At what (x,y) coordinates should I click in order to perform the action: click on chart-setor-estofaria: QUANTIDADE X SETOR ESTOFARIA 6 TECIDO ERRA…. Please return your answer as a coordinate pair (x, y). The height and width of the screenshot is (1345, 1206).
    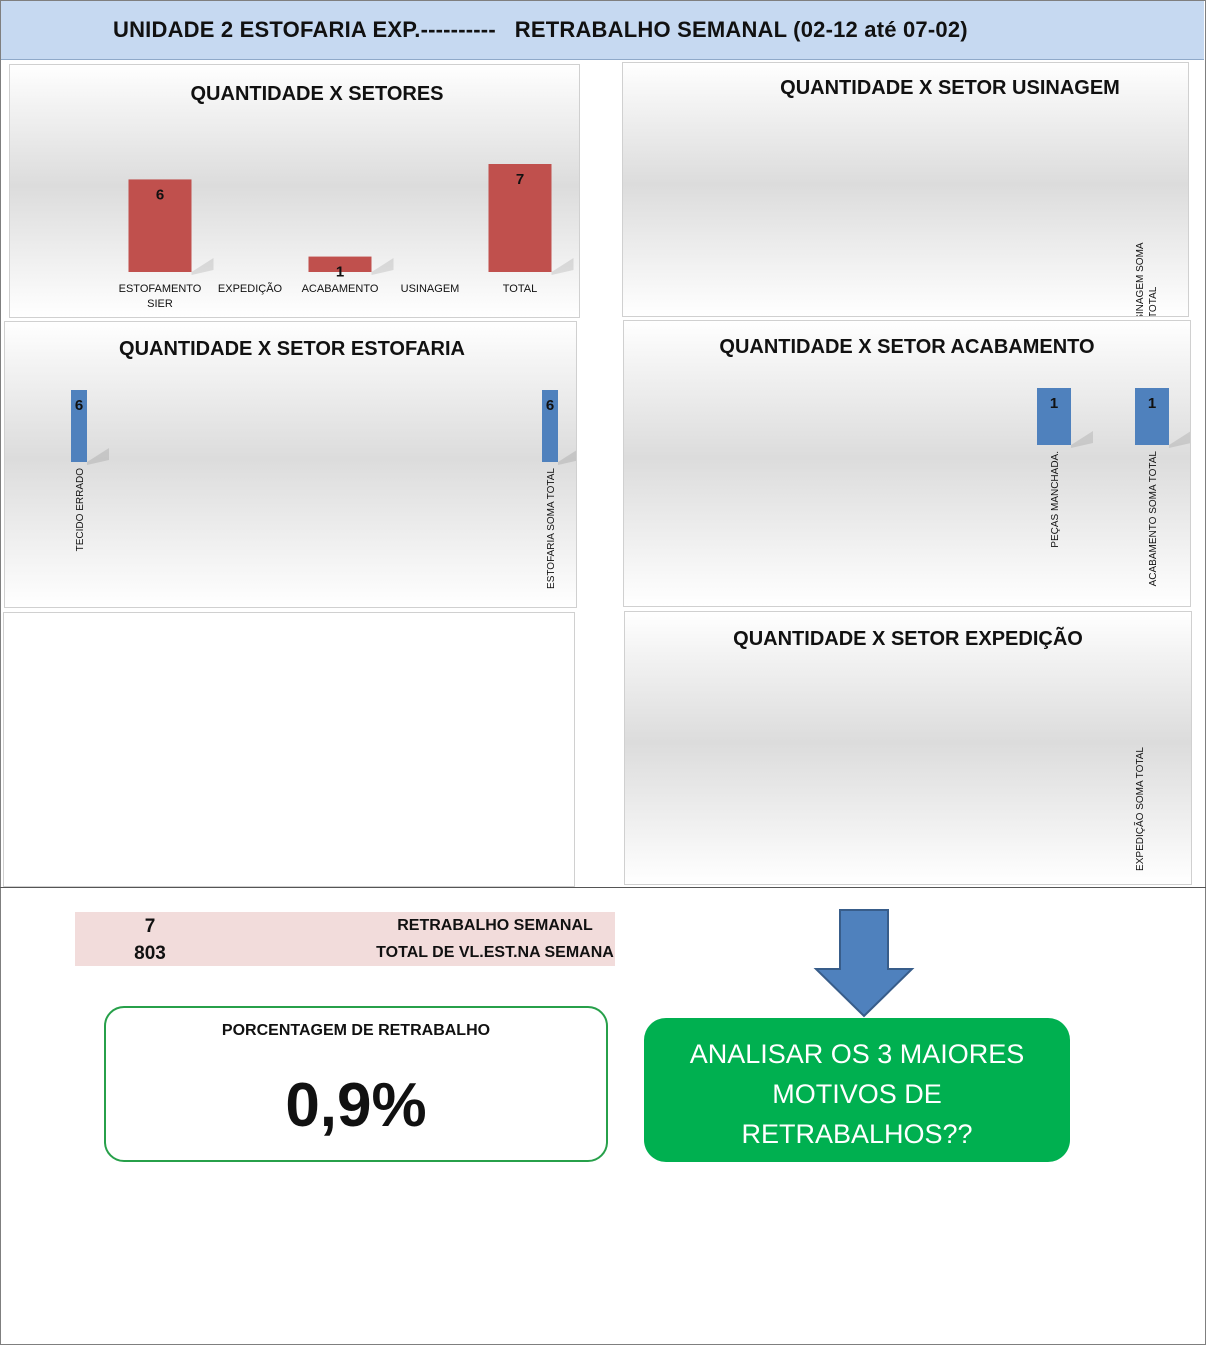
    Looking at the image, I should click on (290, 464).